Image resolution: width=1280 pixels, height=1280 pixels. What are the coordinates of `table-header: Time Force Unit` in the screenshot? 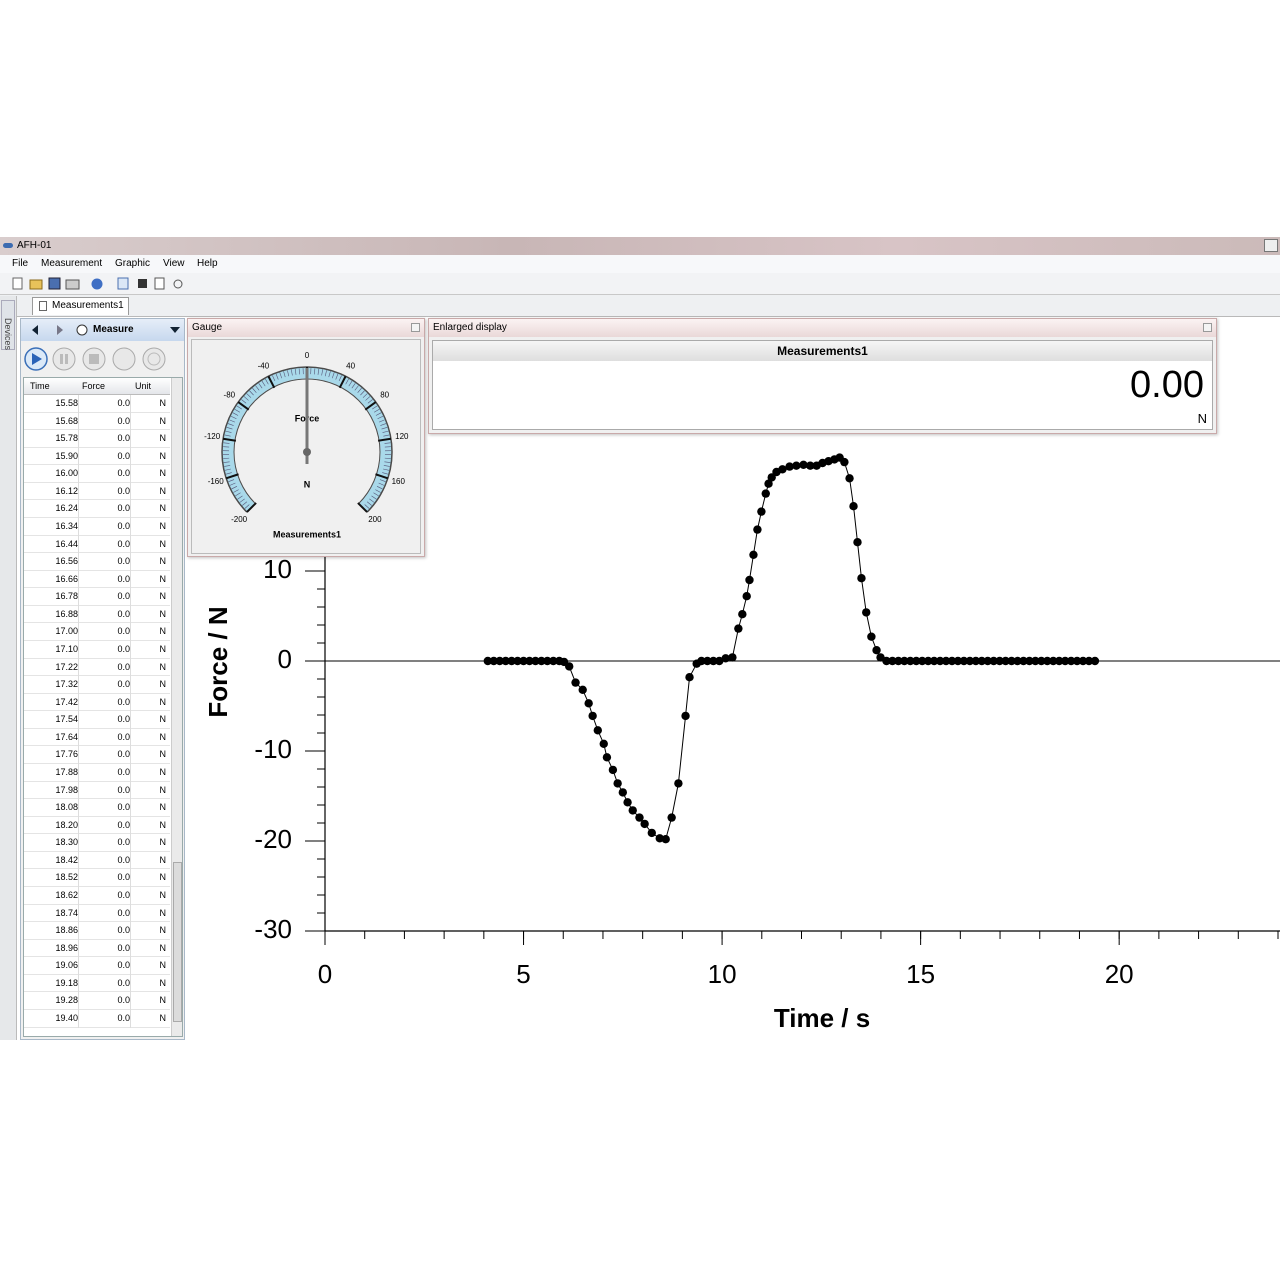 It's located at (97, 386).